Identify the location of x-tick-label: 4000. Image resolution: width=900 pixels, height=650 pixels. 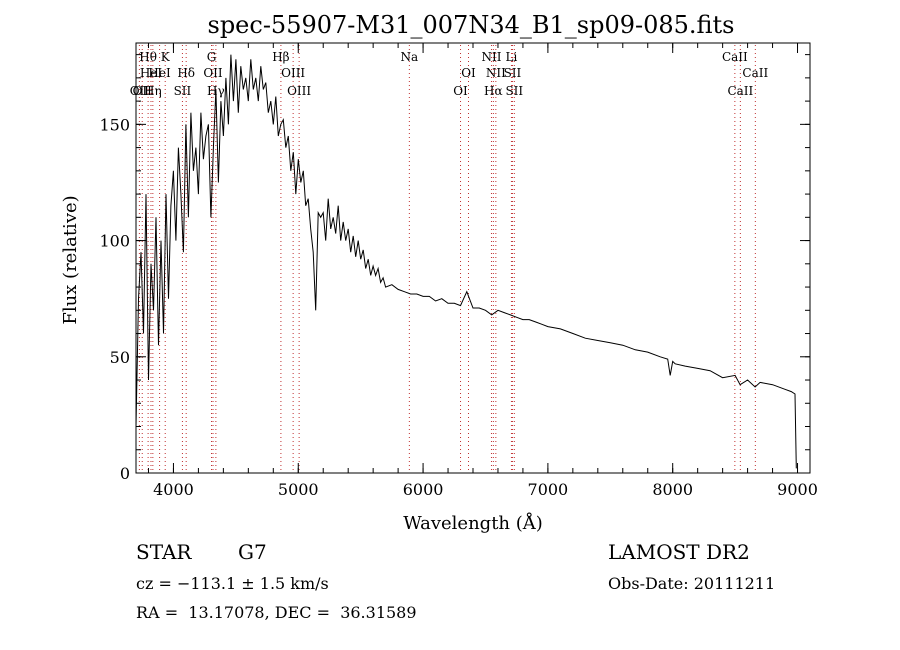
(173, 489).